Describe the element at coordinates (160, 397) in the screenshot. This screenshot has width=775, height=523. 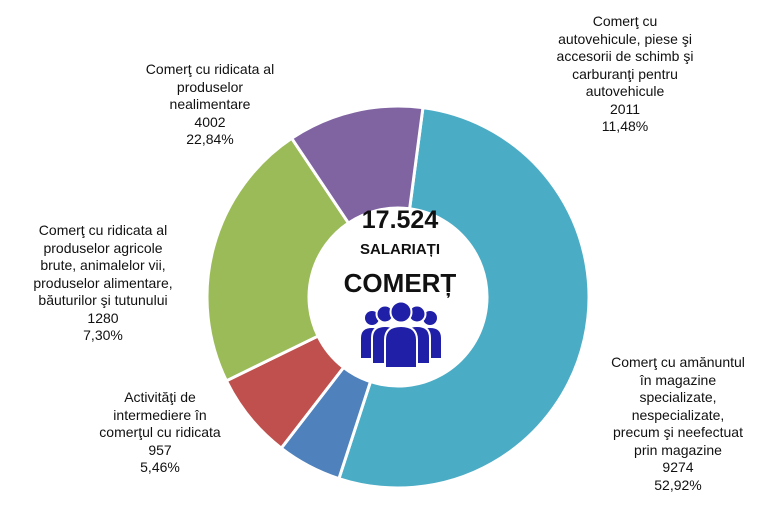
I see `slice-label-line: Activităţi de` at that location.